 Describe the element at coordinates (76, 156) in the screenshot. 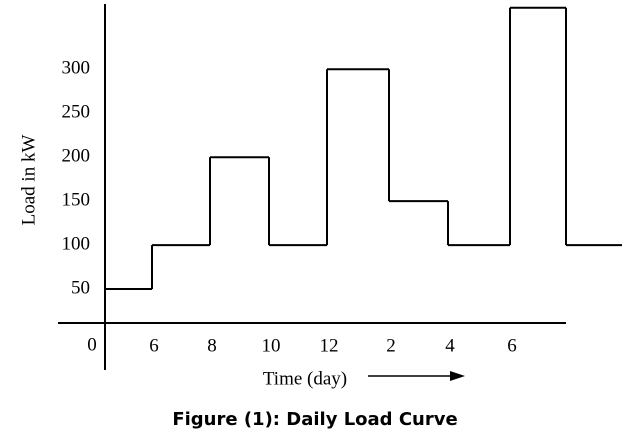

I see `y-tick-label: 200` at that location.